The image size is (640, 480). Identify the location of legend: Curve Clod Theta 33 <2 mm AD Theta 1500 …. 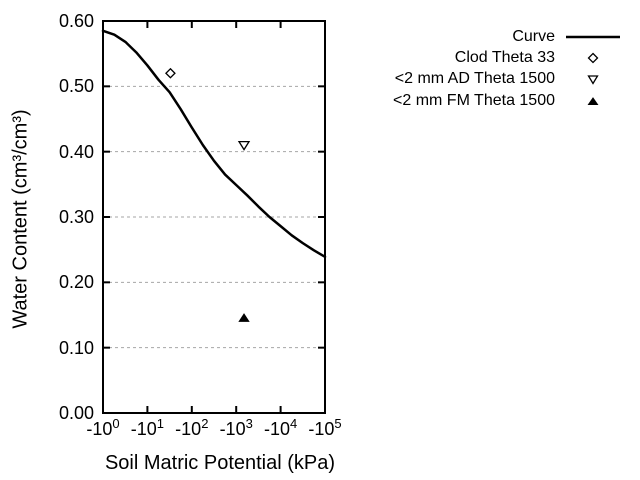
(482, 68).